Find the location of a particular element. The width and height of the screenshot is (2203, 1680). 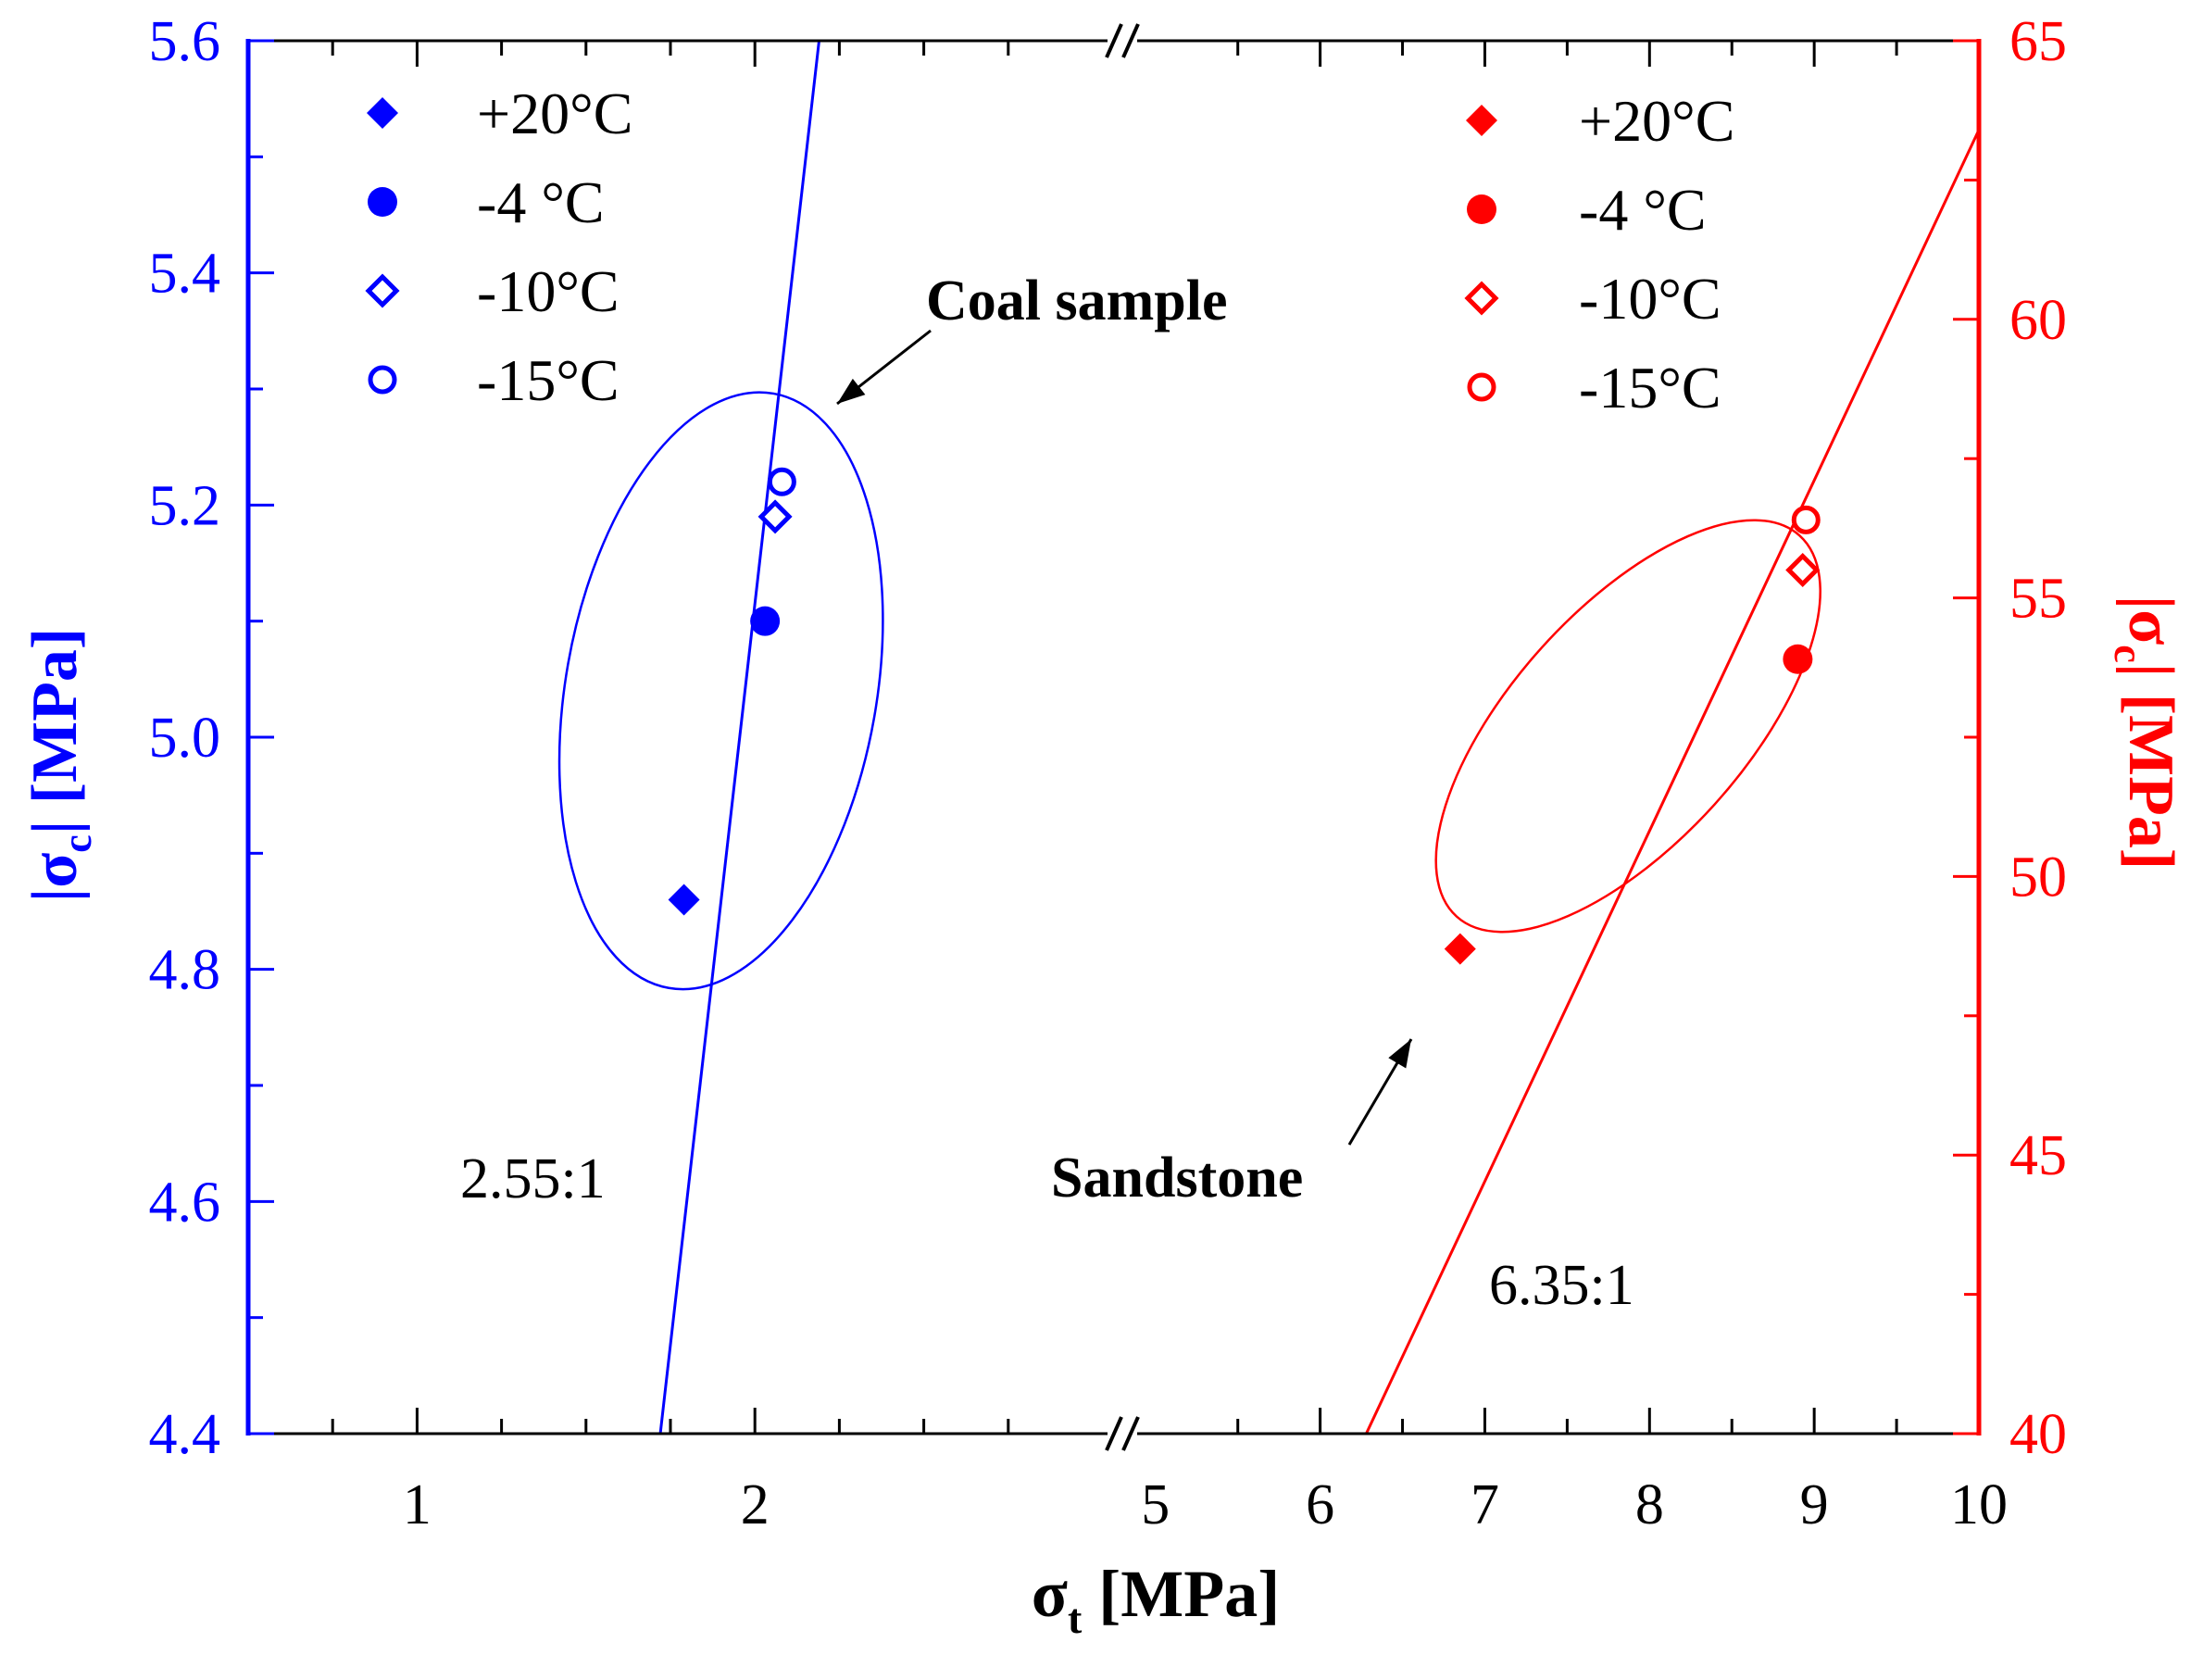

x-tick-label: 9 is located at coordinates (1814, 1504).